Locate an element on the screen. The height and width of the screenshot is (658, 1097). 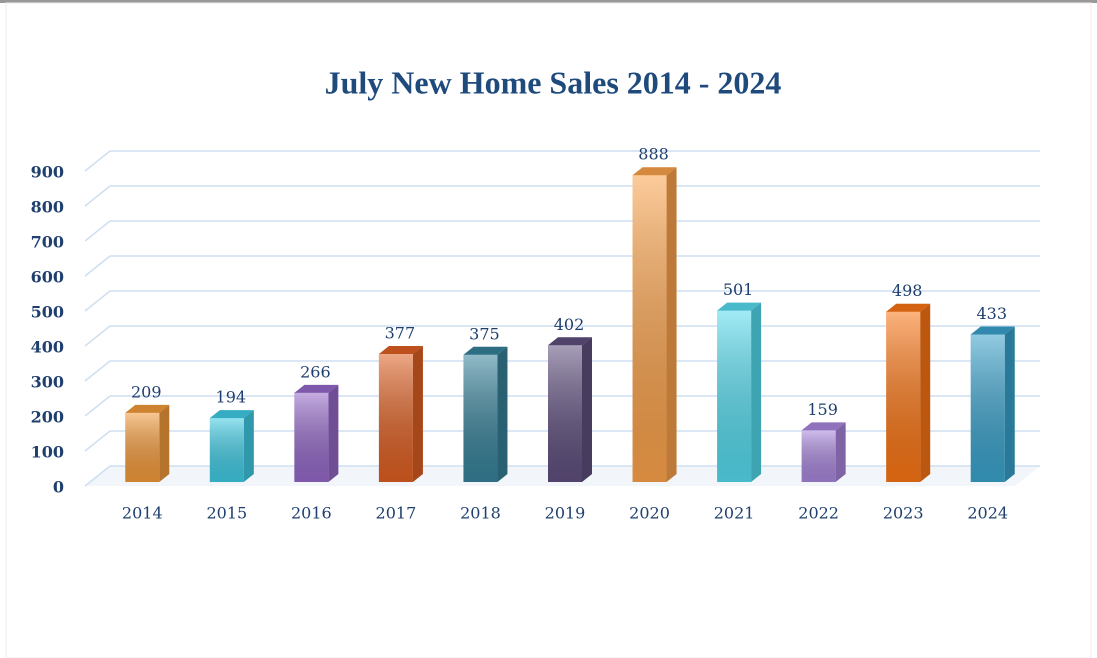
value-label: 209 is located at coordinates (146, 391).